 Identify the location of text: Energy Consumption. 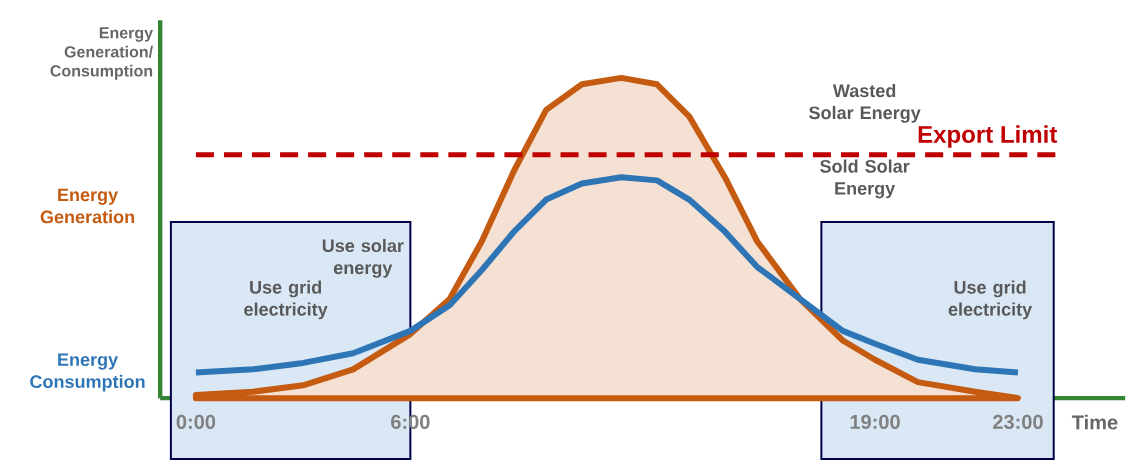
(87, 372).